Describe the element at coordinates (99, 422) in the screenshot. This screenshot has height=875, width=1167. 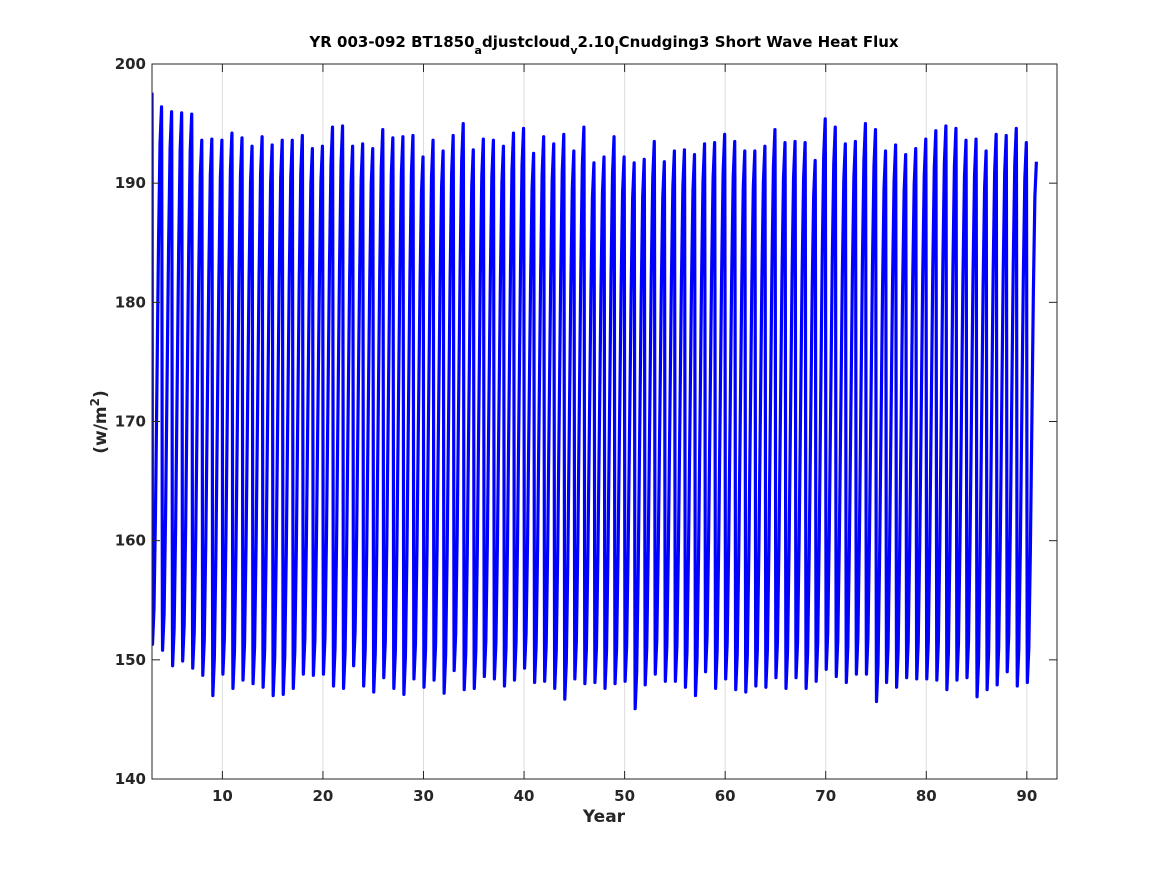
I see `y-axis-label: (w/m2)` at that location.